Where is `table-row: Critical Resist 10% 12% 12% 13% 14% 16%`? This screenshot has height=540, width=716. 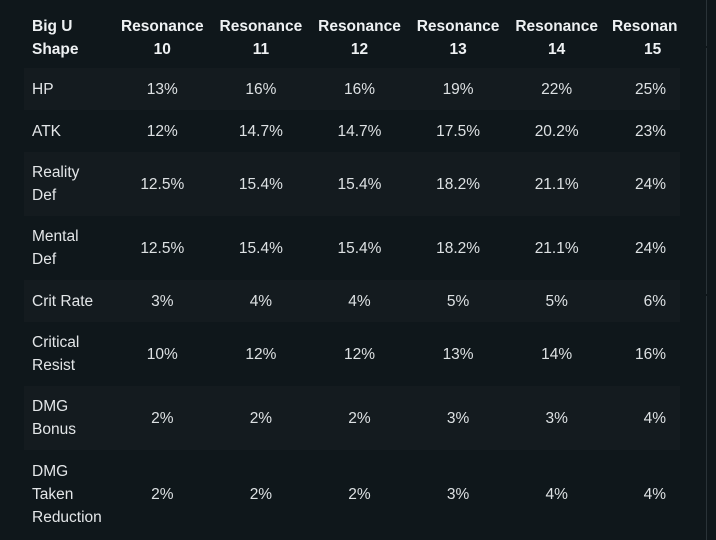 table-row: Critical Resist 10% 12% 12% 13% 14% 16% is located at coordinates (352, 354).